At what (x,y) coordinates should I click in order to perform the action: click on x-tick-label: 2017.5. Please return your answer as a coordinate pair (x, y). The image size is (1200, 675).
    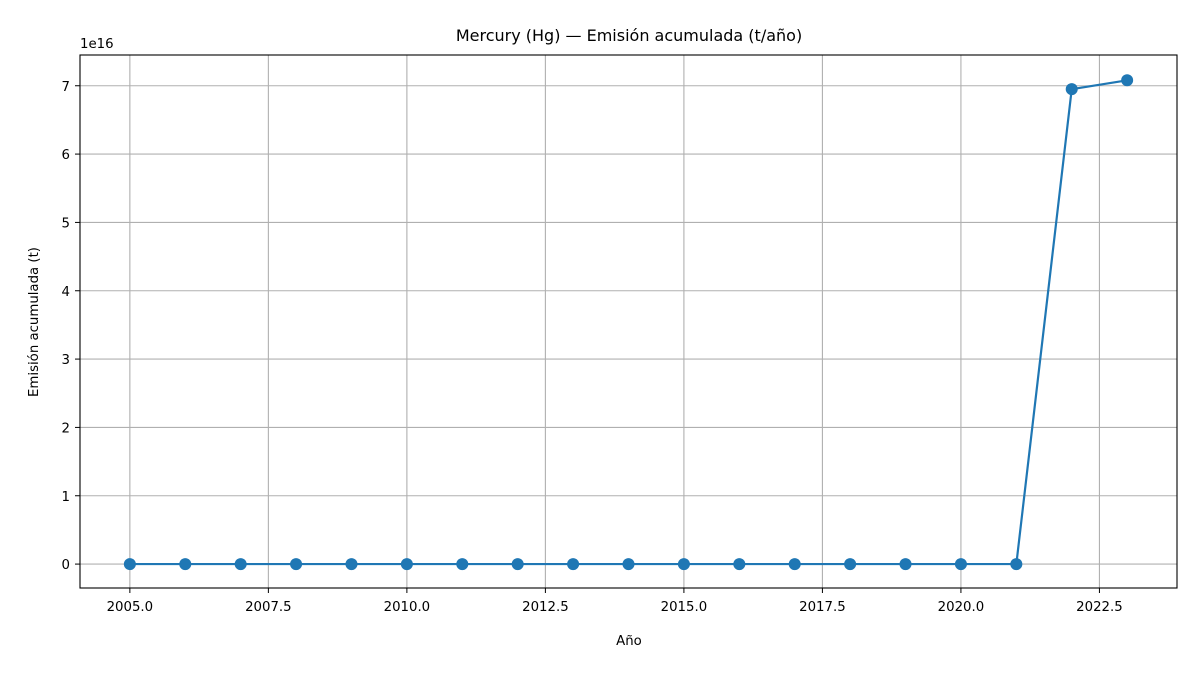
    Looking at the image, I should click on (822, 607).